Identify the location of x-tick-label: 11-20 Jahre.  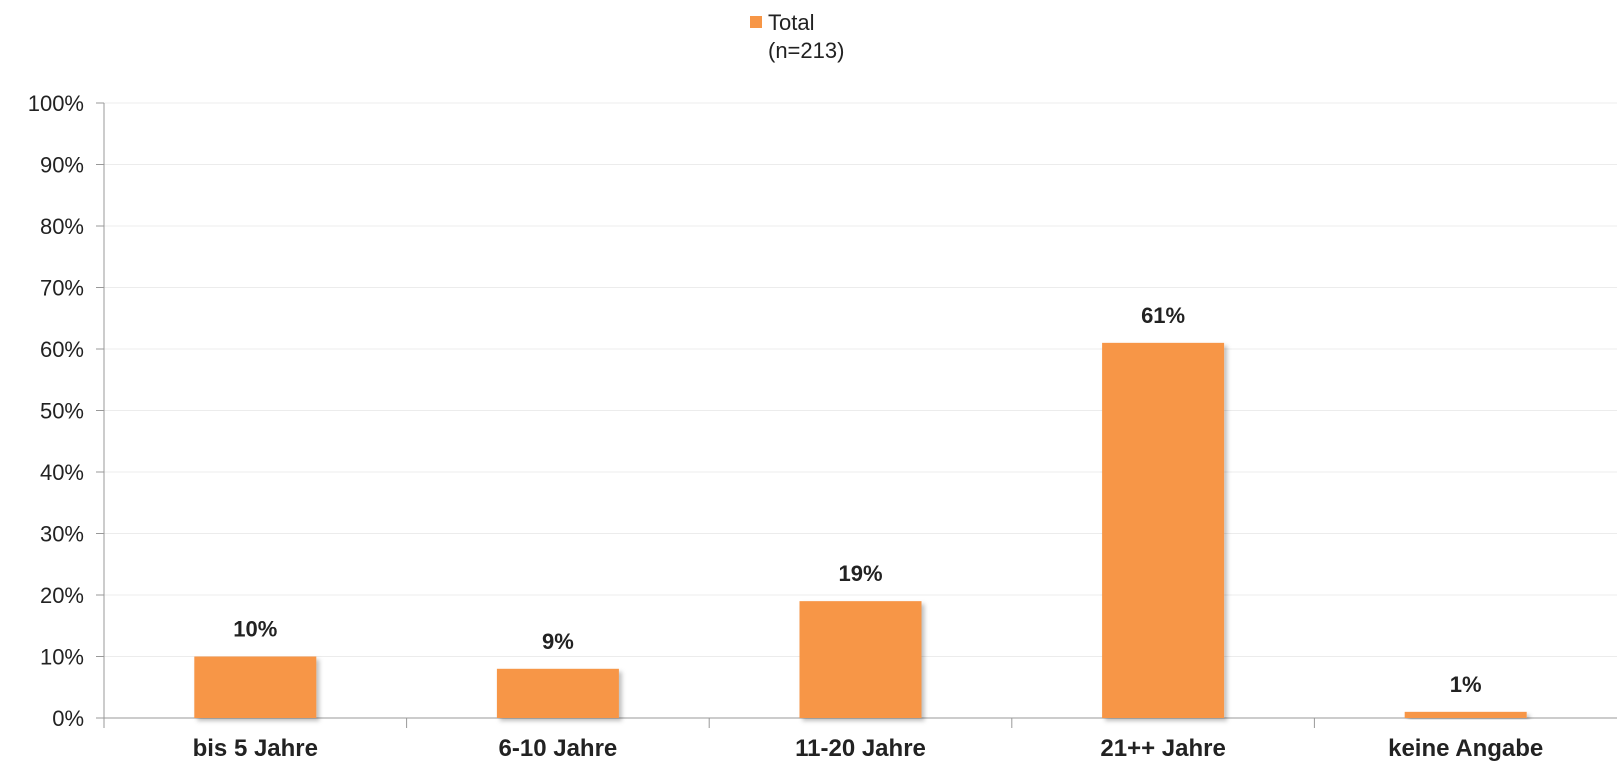
(860, 748).